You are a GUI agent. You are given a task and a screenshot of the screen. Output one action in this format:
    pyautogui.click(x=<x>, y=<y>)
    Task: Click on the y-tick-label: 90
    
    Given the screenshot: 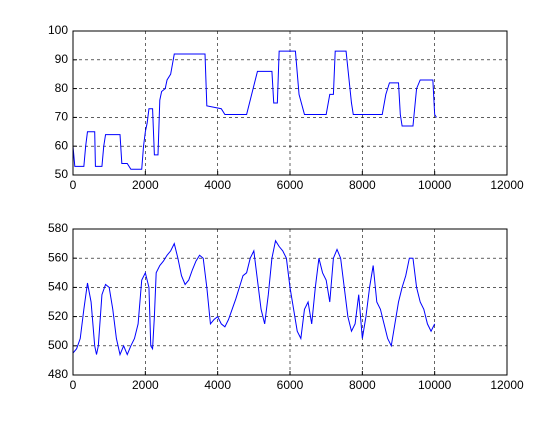 What is the action you would take?
    pyautogui.click(x=62, y=59)
    